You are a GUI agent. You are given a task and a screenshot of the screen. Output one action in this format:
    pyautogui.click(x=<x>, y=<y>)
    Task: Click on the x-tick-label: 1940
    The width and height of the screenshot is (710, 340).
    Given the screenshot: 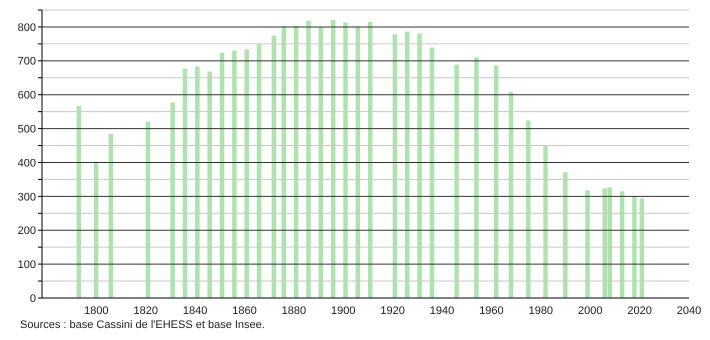 What is the action you would take?
    pyautogui.click(x=442, y=310)
    